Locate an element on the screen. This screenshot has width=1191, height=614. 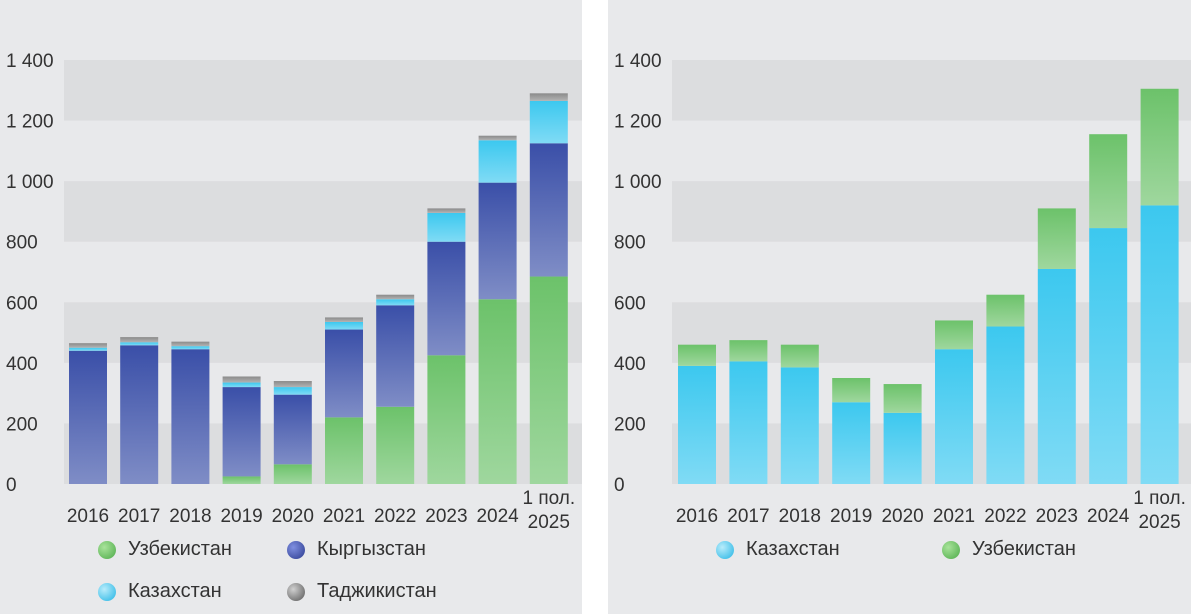
legend-item-kazakhstan-right: Казахстан is located at coordinates (778, 549).